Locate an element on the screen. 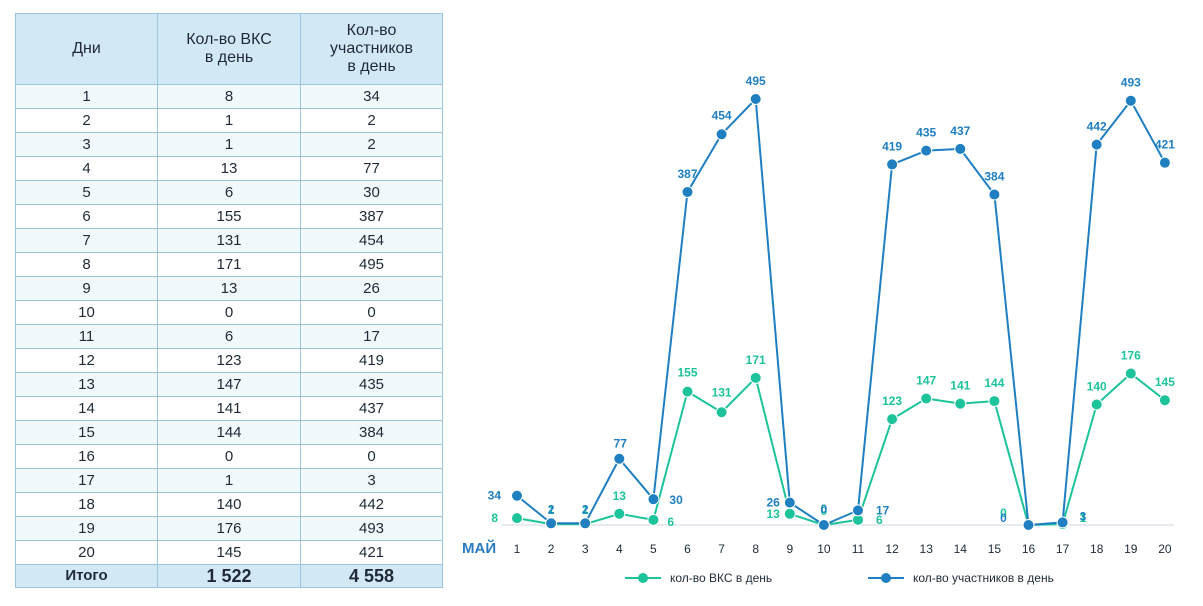 This screenshot has height=606, width=1203. table-row: 13 147 435 is located at coordinates (229, 384).